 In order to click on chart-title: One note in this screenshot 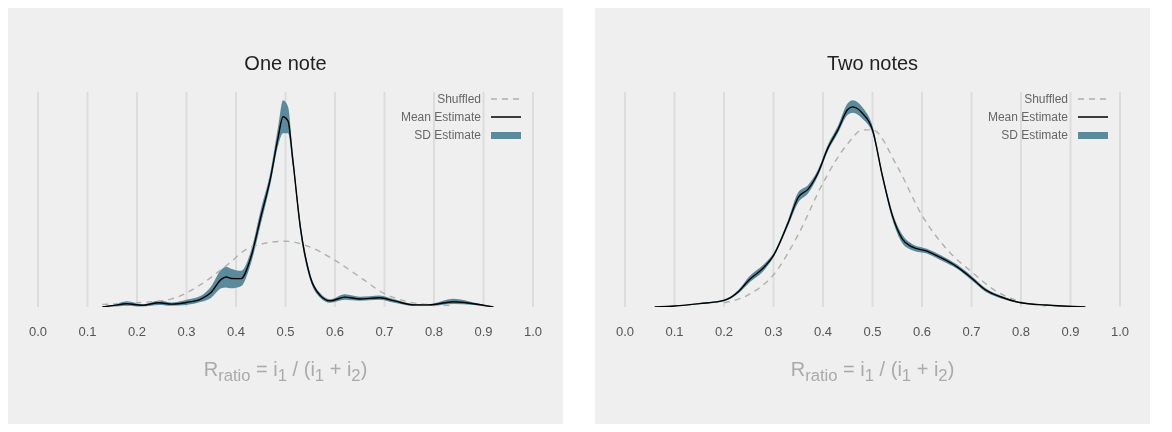, I will do `click(285, 63)`.